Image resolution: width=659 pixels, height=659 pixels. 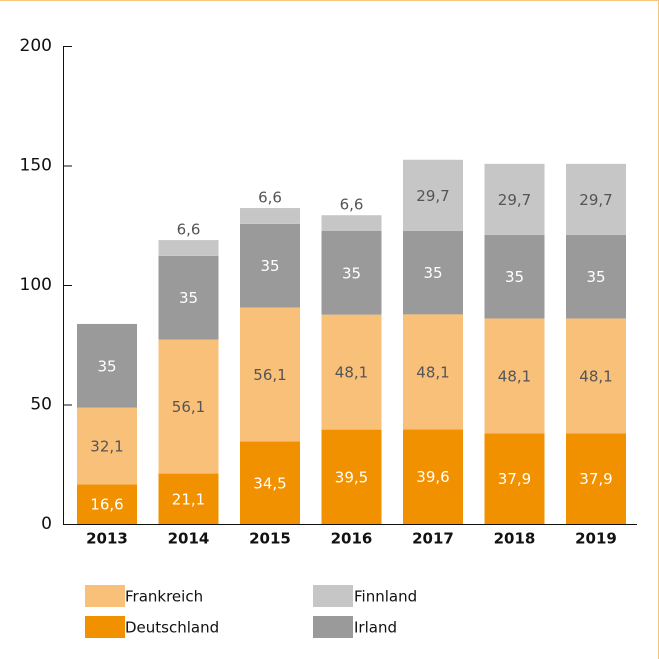 I want to click on x-tick-label: 2014, so click(x=189, y=539).